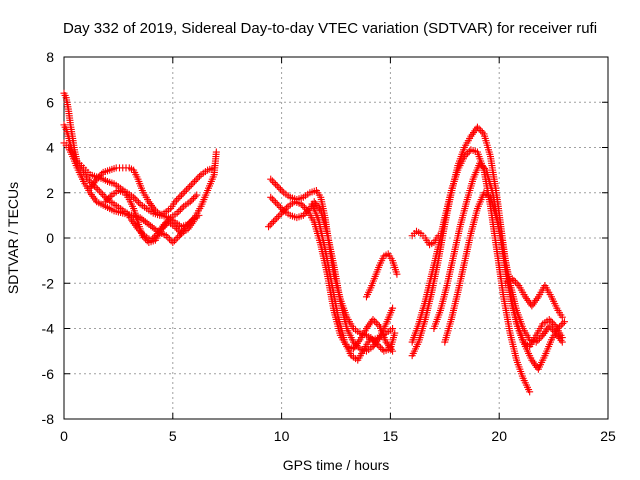 The width and height of the screenshot is (640, 480). What do you see at coordinates (503, 267) in the screenshot?
I see `series-c4` at bounding box center [503, 267].